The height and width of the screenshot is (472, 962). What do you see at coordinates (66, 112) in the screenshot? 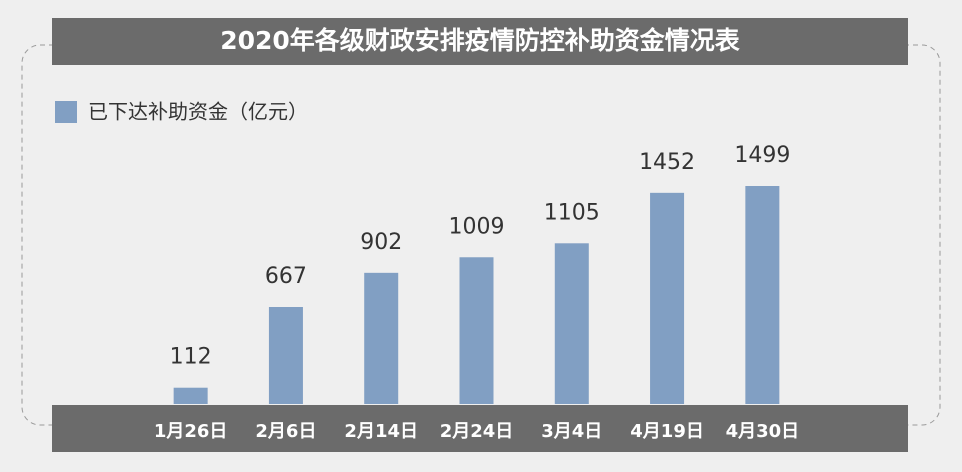
I see `legend-swatch` at bounding box center [66, 112].